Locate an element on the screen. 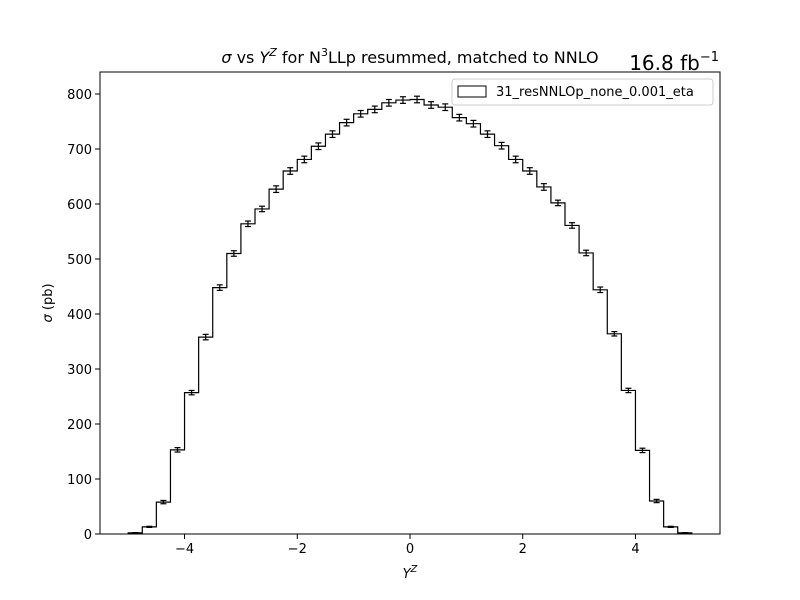 This screenshot has height=600, width=800. luminosity-label: 16.8 fb−1 is located at coordinates (674, 62).